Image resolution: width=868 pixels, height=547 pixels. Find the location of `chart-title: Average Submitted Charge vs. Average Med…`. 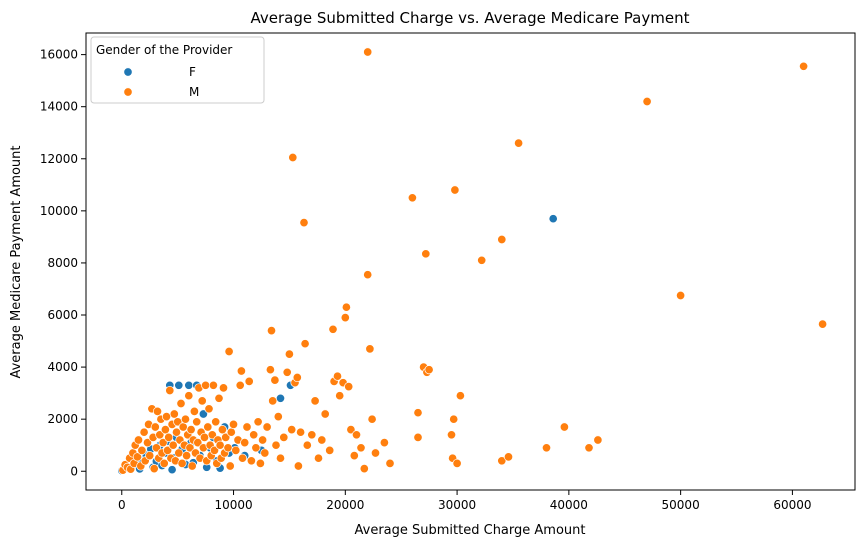

chart-title: Average Submitted Charge vs. Average Med… is located at coordinates (470, 18).